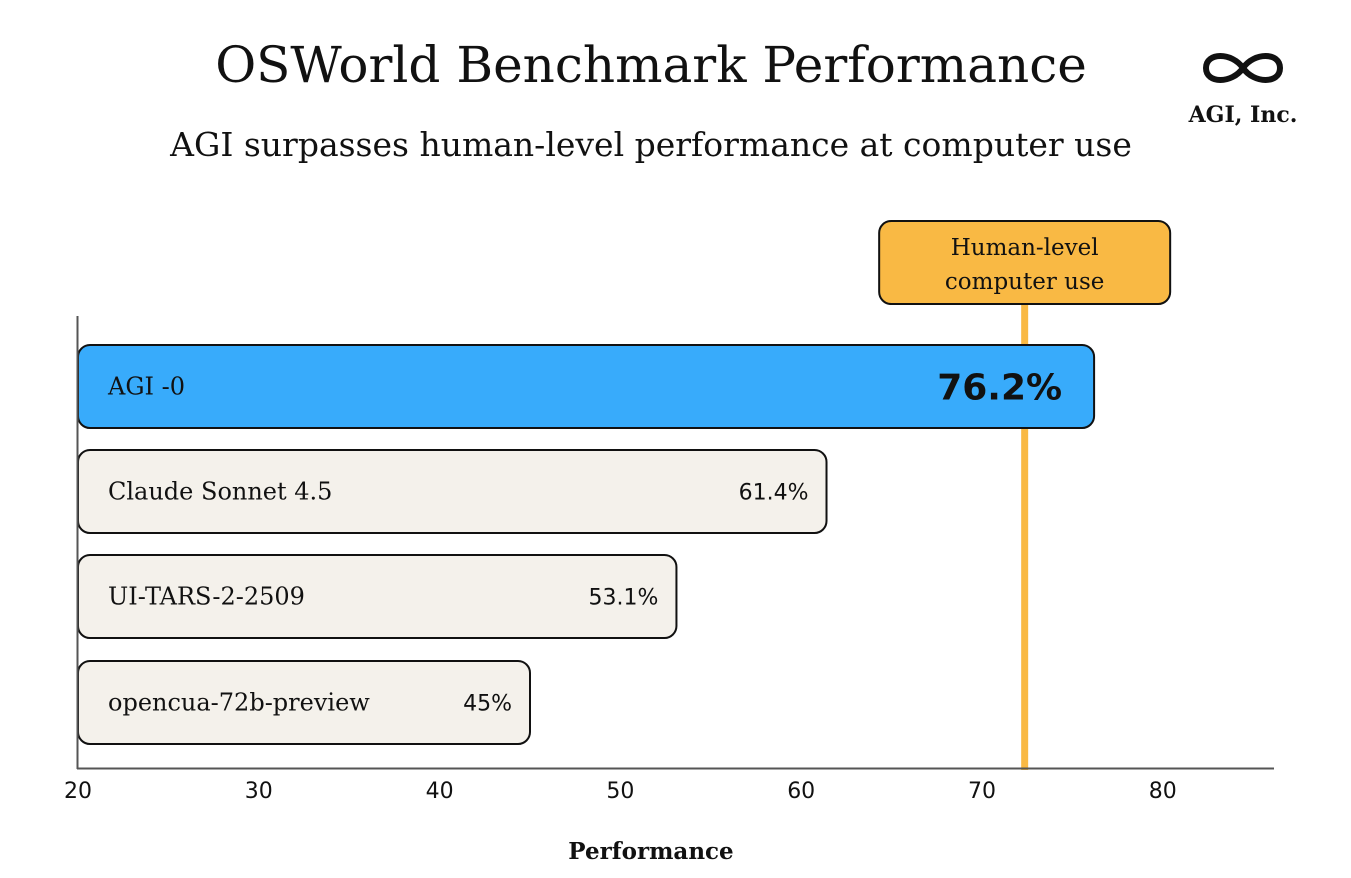 The image size is (1351, 878). What do you see at coordinates (999, 388) in the screenshot?
I see `bar-value-agi-0: 76.2%` at bounding box center [999, 388].